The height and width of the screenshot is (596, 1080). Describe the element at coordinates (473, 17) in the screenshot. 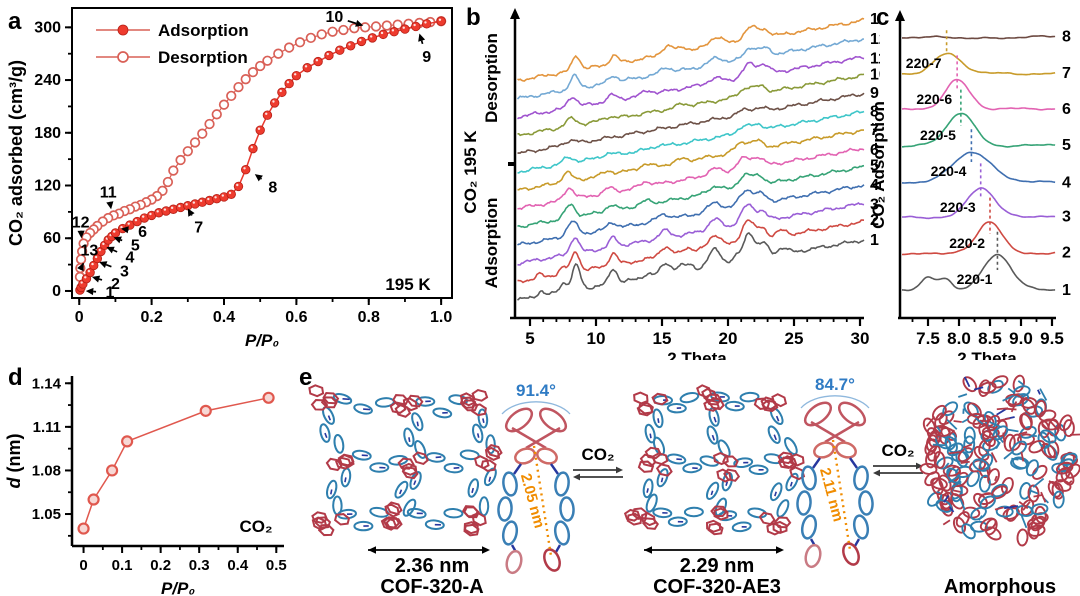

I see `panel-label-b: b` at that location.